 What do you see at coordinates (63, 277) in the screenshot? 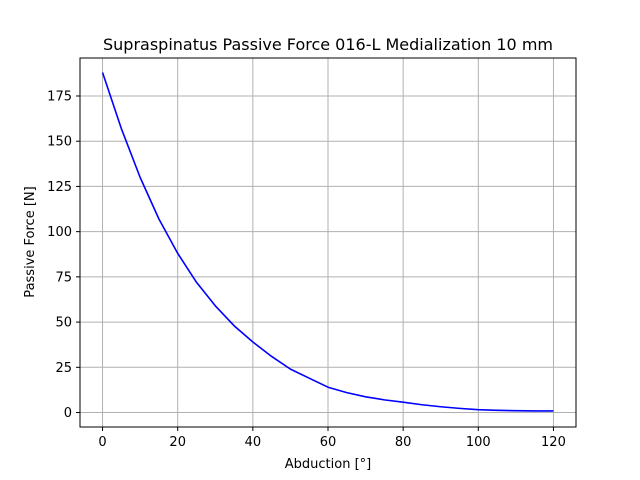
I see `y-tick-label: 75` at bounding box center [63, 277].